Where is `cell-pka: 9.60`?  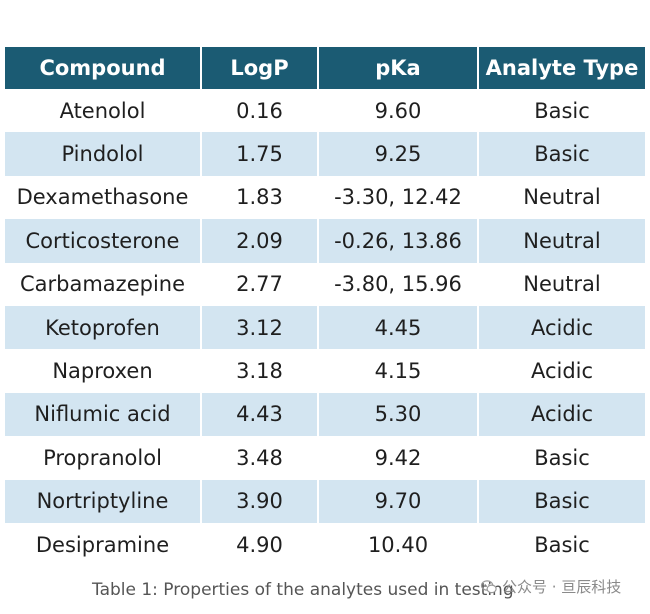 cell-pka: 9.60 is located at coordinates (398, 111).